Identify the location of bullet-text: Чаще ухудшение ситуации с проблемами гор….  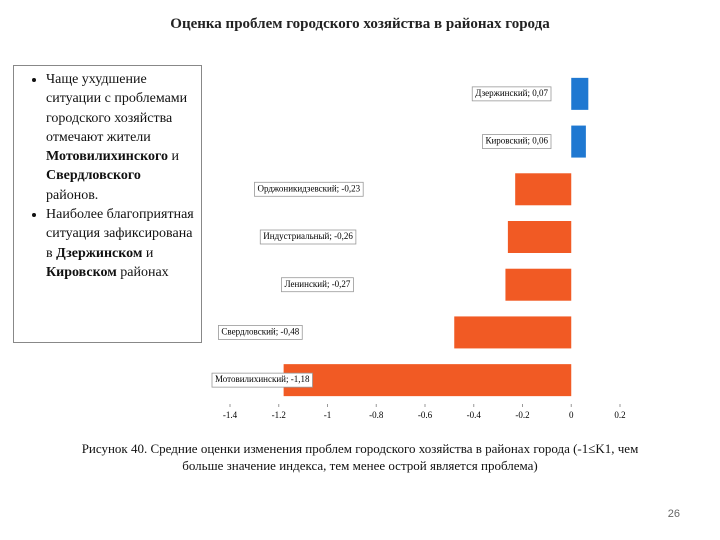
(117, 108).